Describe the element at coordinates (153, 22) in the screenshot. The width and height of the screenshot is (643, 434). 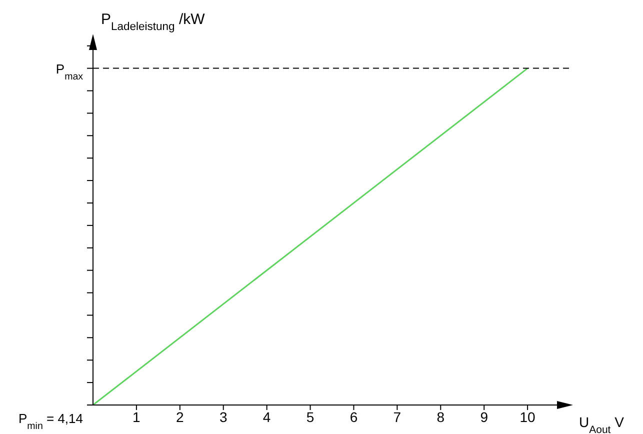
I see `y-axis-title: P$_{Ladeleistung}$ /kW` at that location.